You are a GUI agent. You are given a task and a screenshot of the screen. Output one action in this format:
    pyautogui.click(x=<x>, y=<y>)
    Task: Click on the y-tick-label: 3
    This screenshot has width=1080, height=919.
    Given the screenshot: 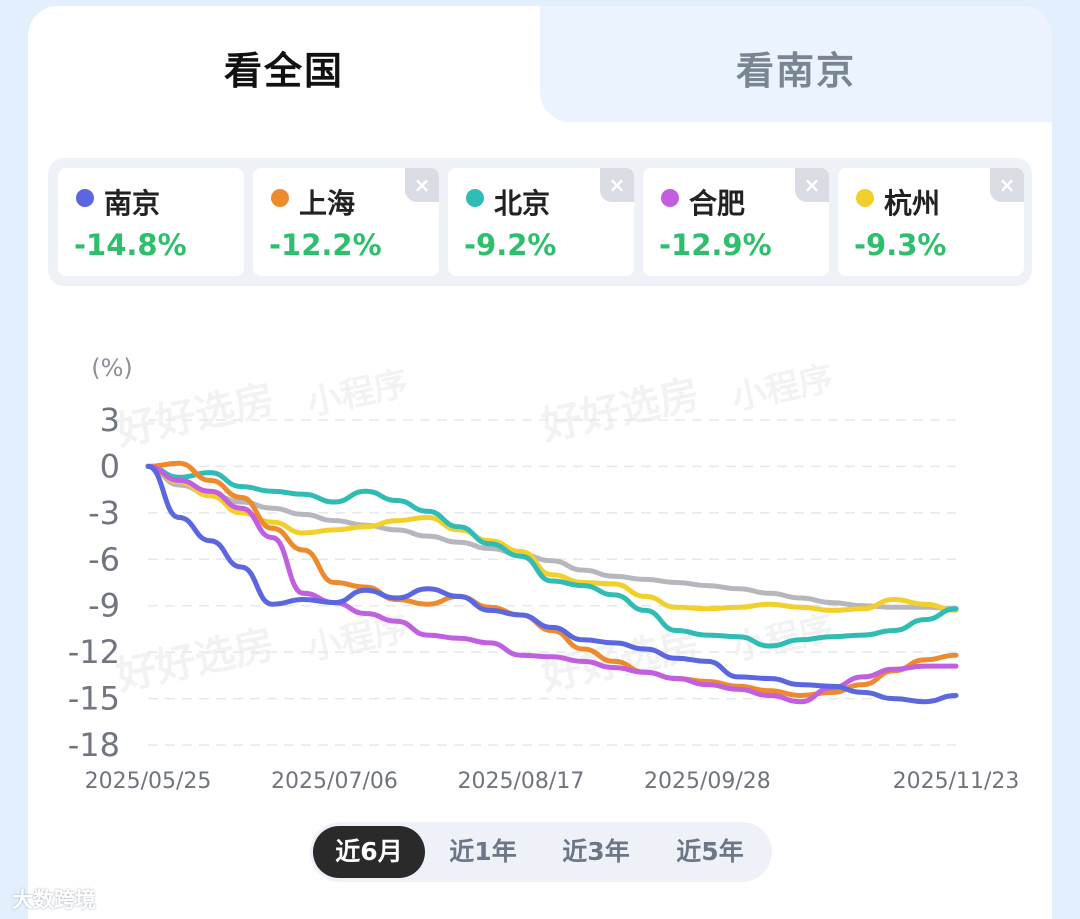 What is the action you would take?
    pyautogui.click(x=110, y=420)
    